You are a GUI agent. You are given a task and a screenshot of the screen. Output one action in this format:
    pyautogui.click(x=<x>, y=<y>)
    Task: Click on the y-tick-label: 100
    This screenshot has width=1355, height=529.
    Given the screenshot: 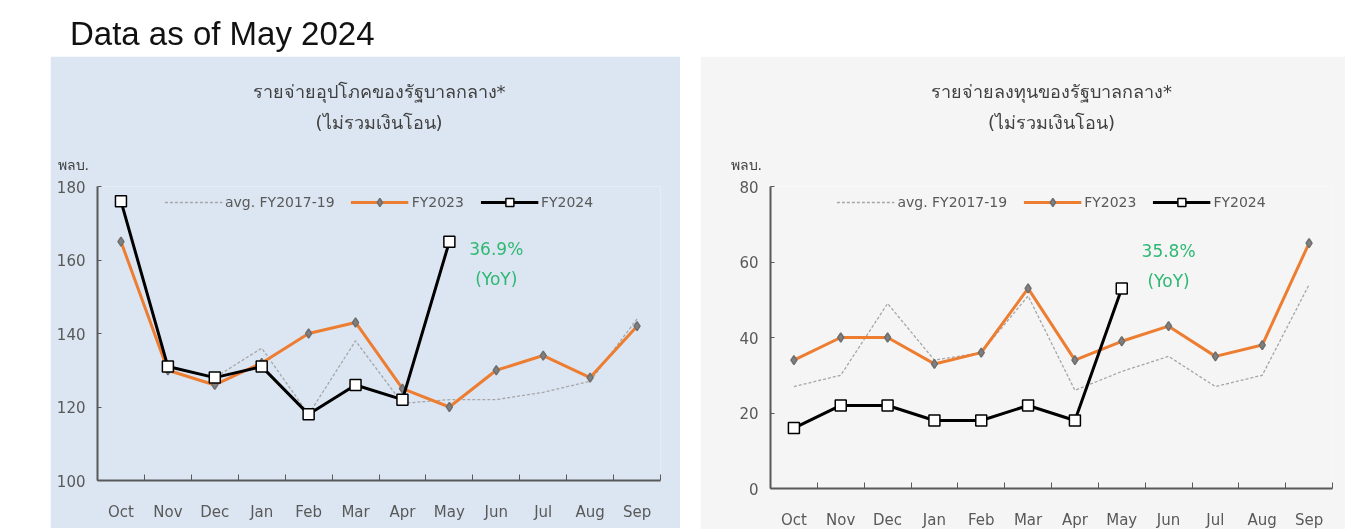 What is the action you would take?
    pyautogui.click(x=71, y=481)
    